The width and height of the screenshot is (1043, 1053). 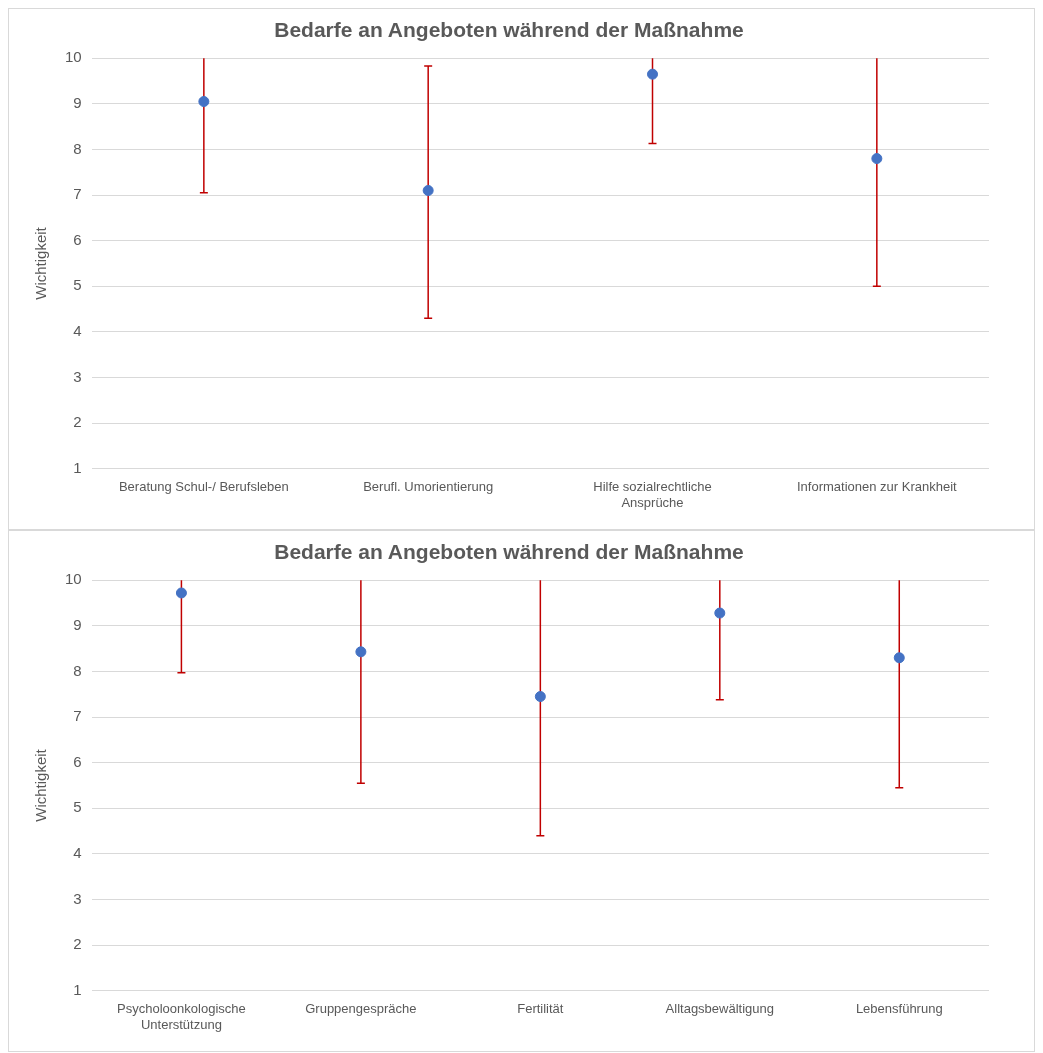 I want to click on x-tick-label: Psycholoonkologische Unterstützung, so click(x=181, y=1016).